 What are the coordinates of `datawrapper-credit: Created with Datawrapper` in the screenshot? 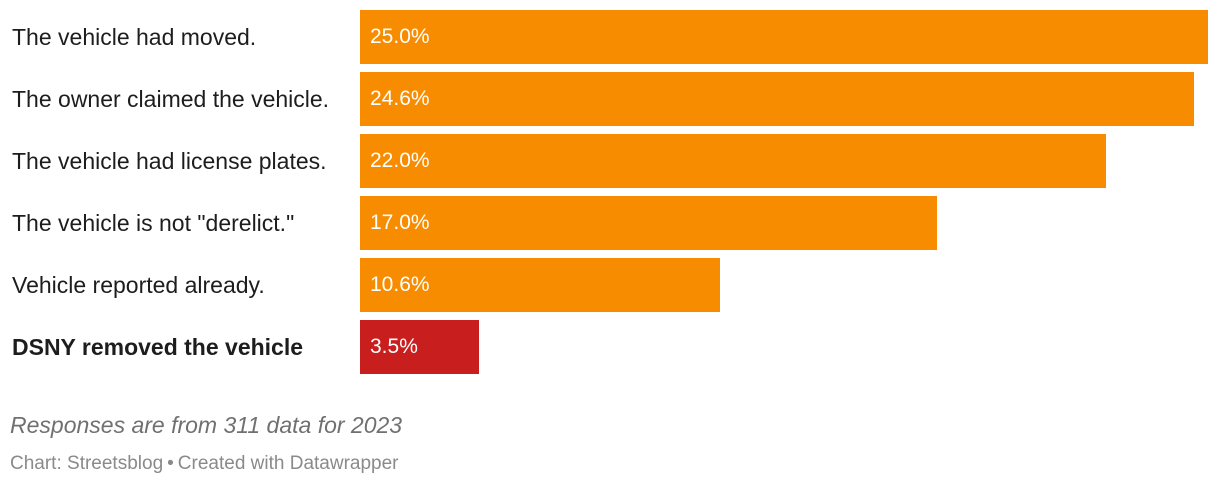 It's located at (288, 463).